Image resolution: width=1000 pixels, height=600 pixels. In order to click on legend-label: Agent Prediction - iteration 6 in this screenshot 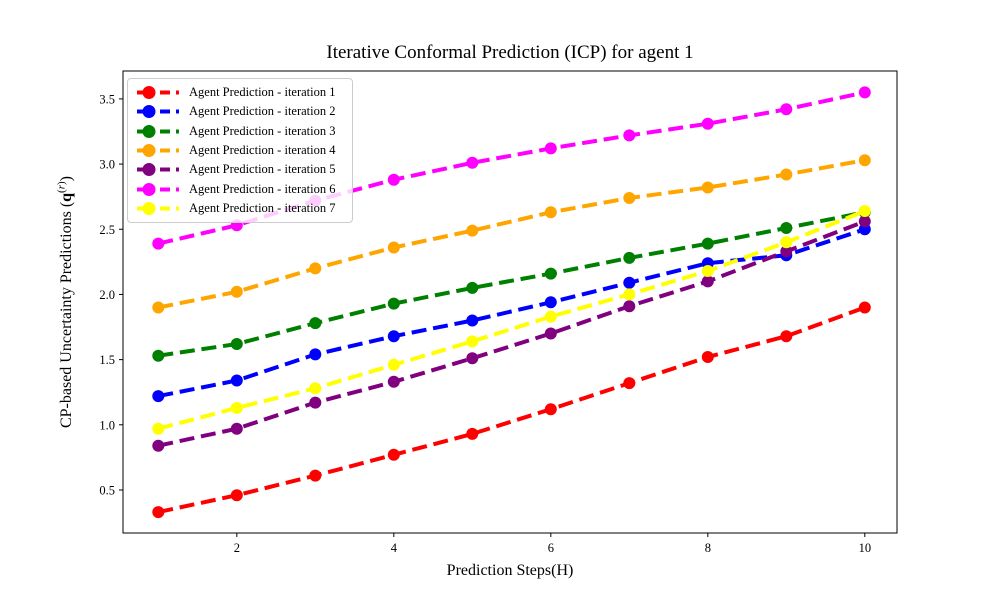, I will do `click(262, 188)`.